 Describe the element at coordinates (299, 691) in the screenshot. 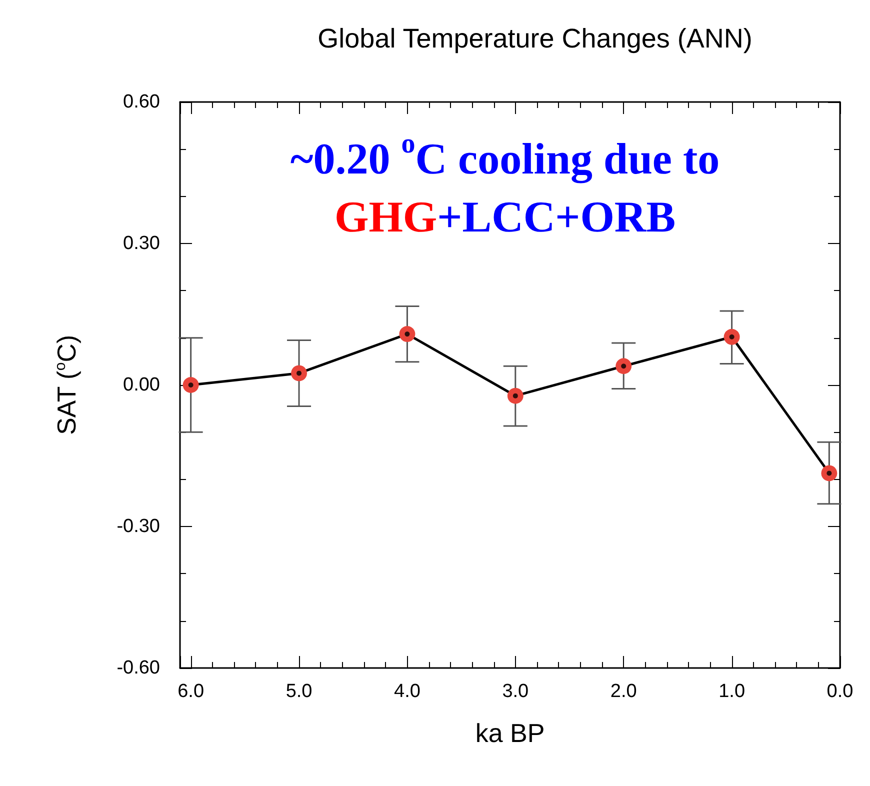

I see `x-tick-label: 5.0` at that location.